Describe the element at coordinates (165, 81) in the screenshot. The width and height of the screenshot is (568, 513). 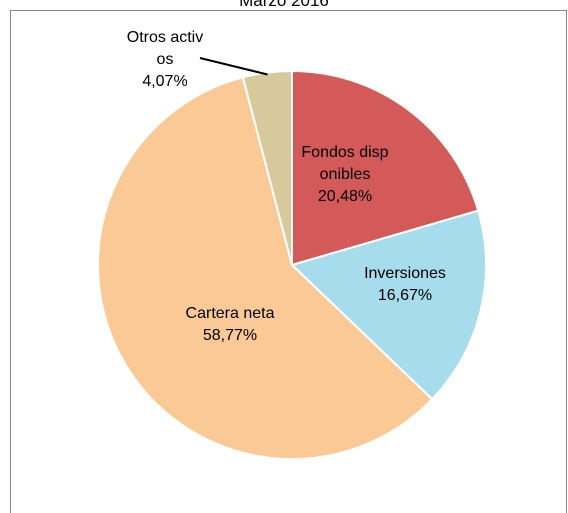
I see `slice-value: 4,07%` at that location.